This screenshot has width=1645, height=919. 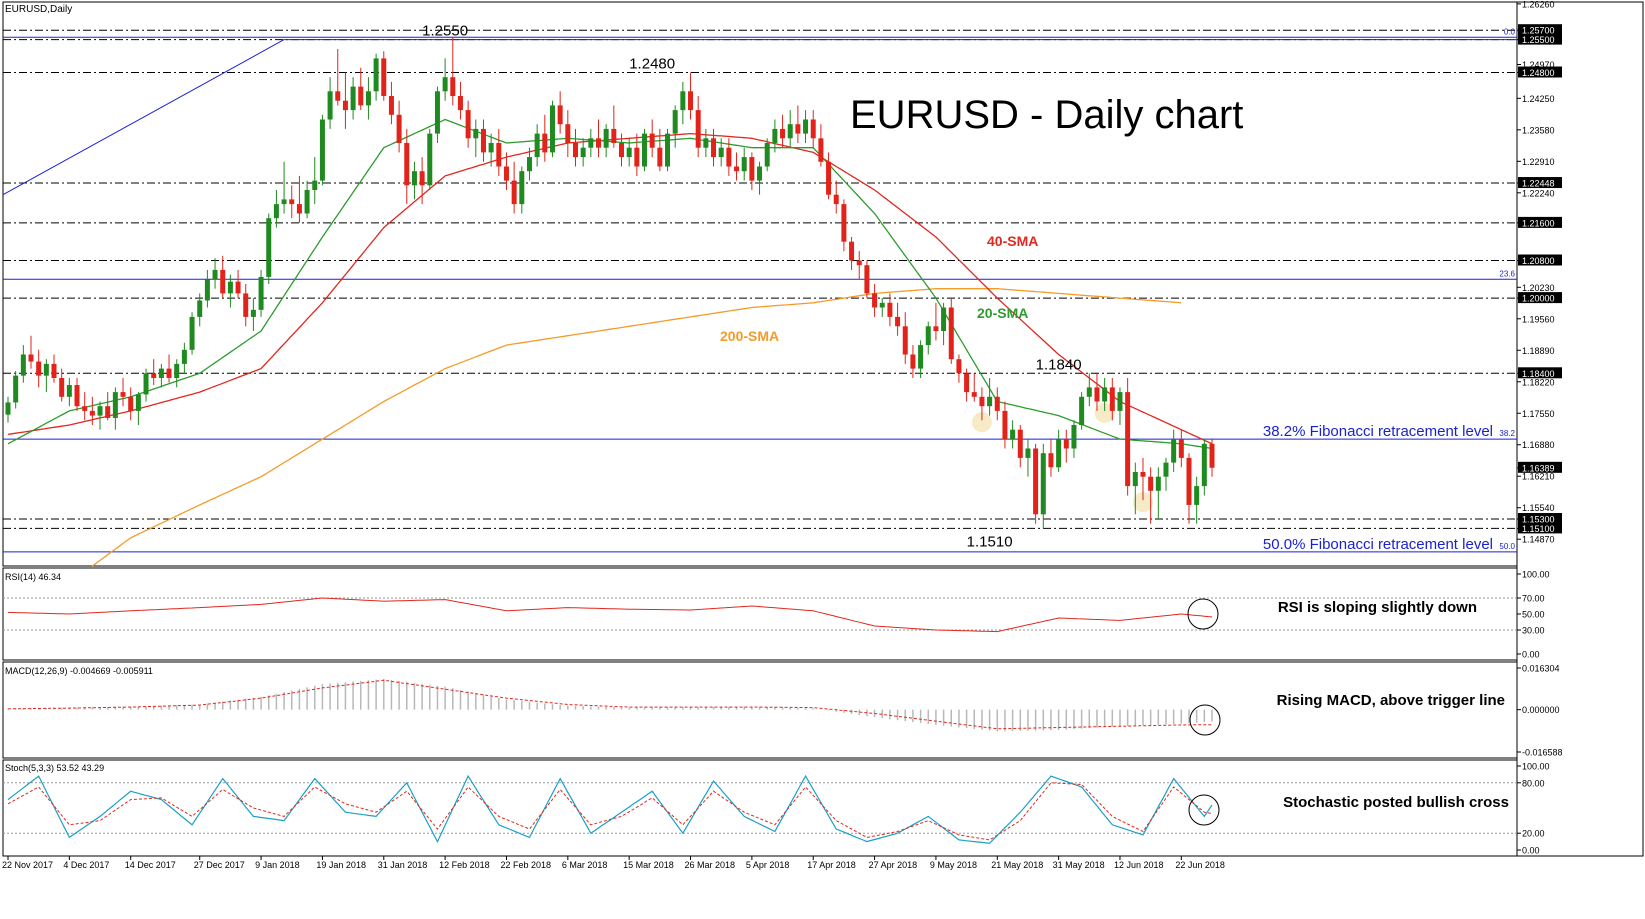 What do you see at coordinates (1391, 700) in the screenshot?
I see `macd-annotation: Rising MACD, above trigger line` at bounding box center [1391, 700].